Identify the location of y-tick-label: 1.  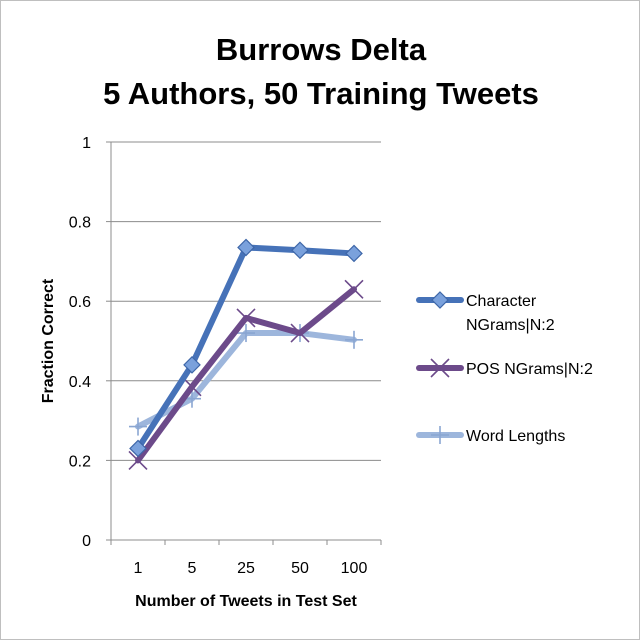
(86, 143).